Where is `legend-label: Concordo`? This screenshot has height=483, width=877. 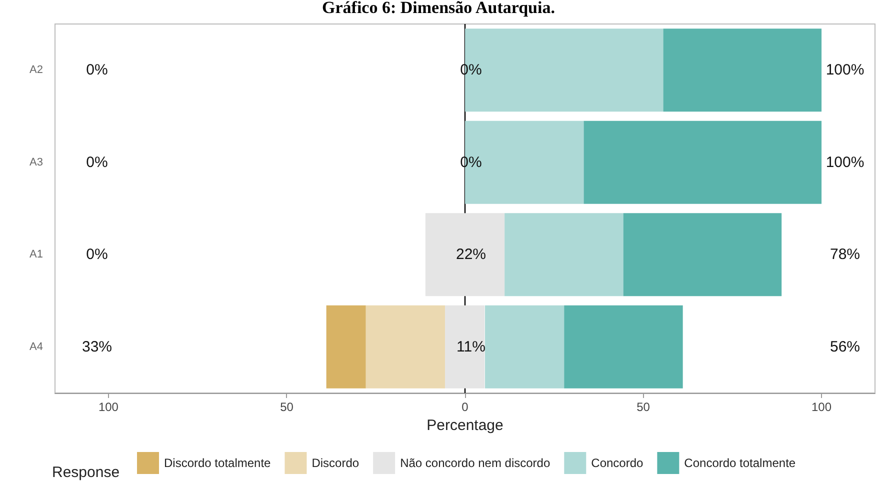
legend-label: Concordo is located at coordinates (617, 463).